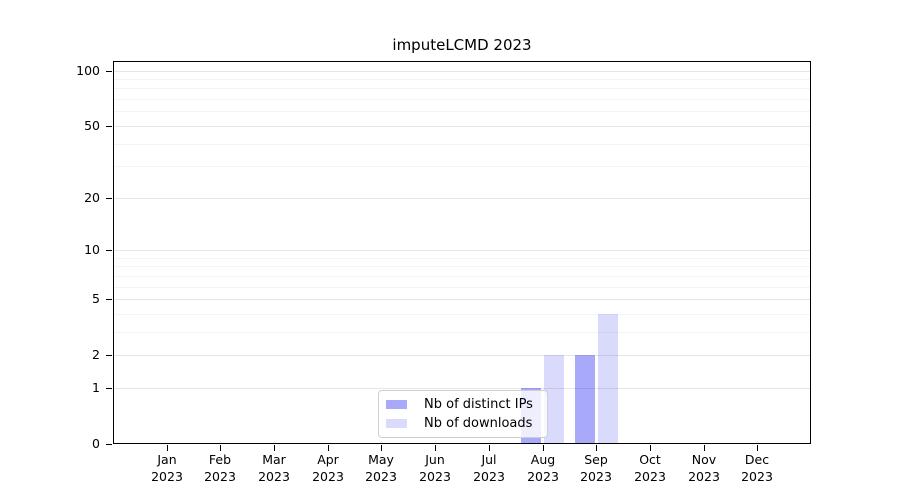 Image resolution: width=900 pixels, height=500 pixels. I want to click on x-axis-tick-label: Dec 2023, so click(757, 468).